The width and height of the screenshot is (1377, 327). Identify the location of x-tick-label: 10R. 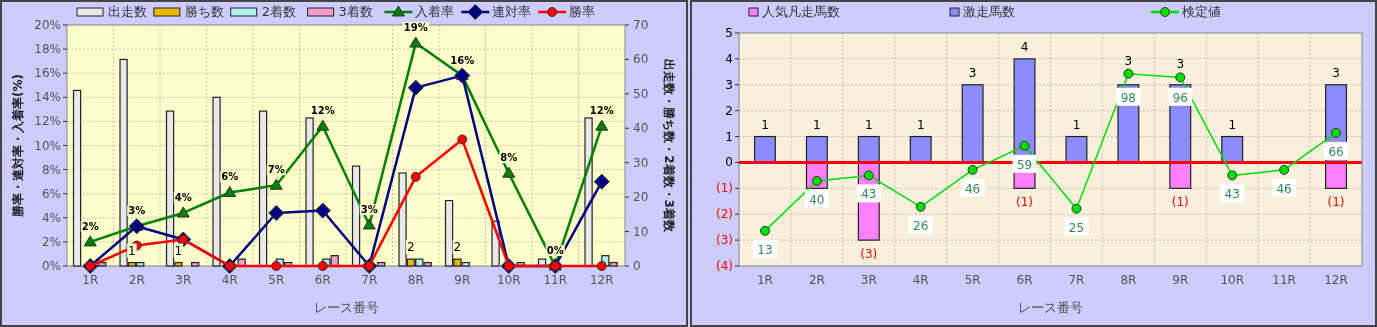
(508, 280).